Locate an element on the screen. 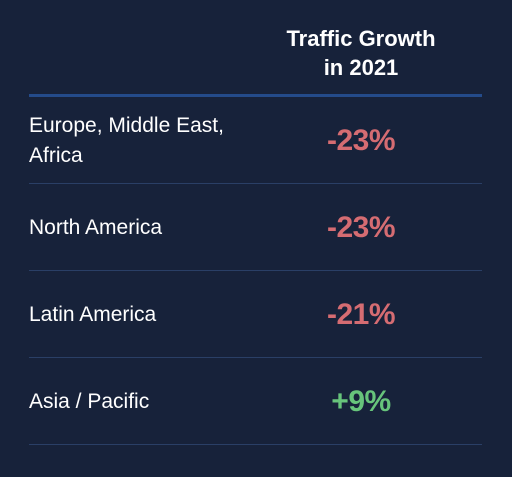  growth-value: -21% is located at coordinates (361, 314).